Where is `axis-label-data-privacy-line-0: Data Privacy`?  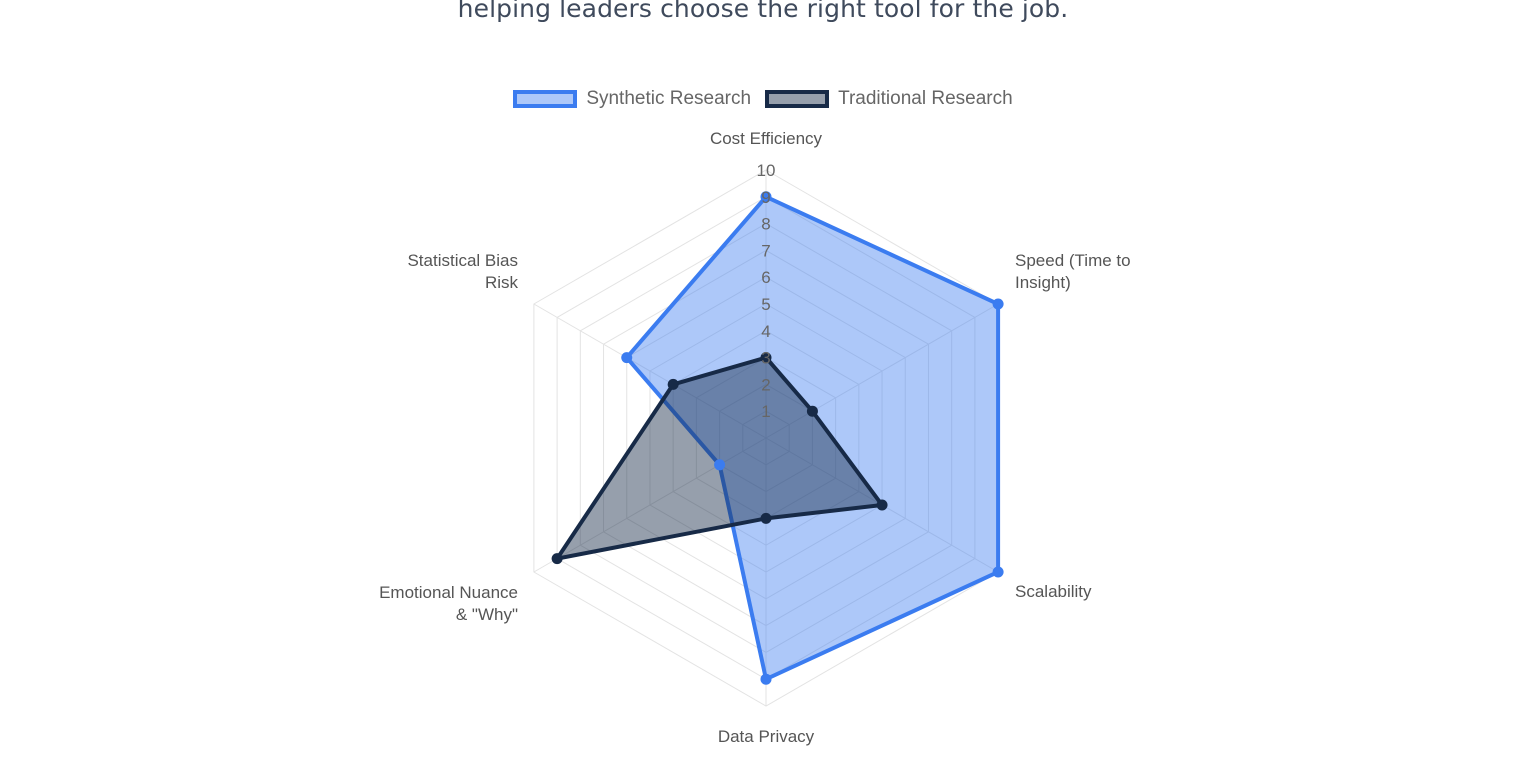
axis-label-data-privacy-line-0: Data Privacy is located at coordinates (766, 736).